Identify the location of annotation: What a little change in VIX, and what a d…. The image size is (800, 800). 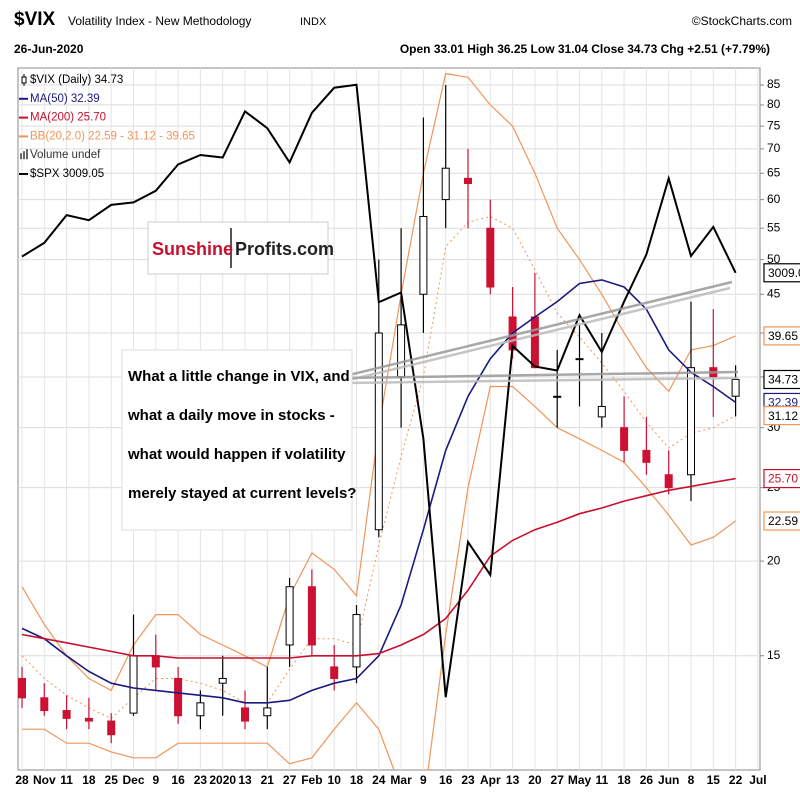
(241, 435).